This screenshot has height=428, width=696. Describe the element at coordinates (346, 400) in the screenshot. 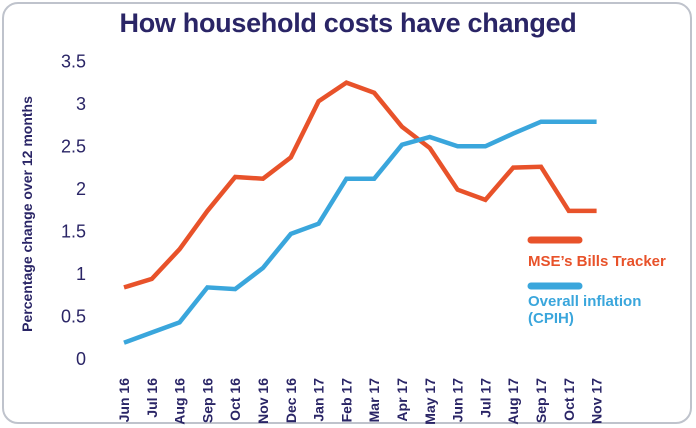

I see `x-tick-label: Feb 17` at that location.